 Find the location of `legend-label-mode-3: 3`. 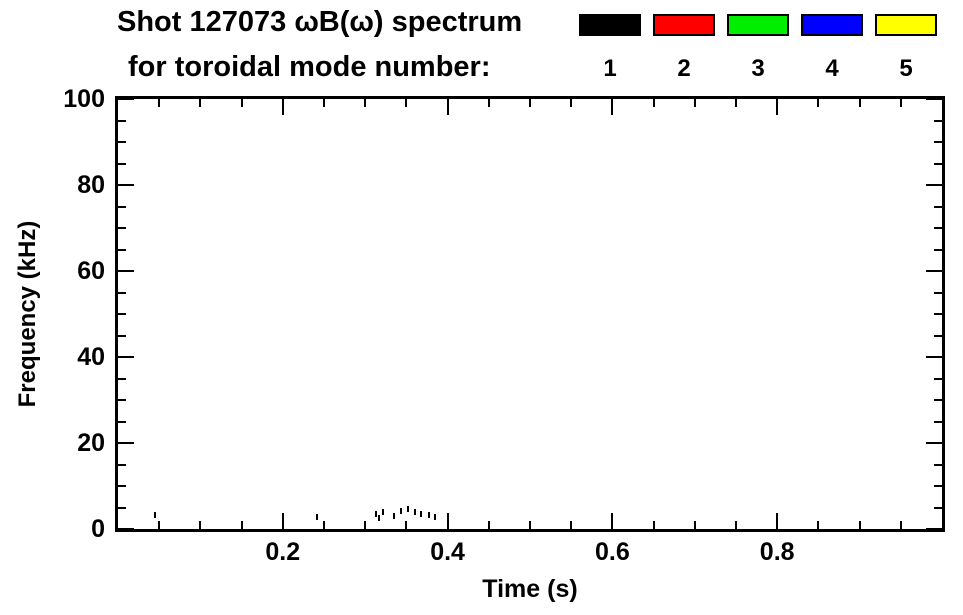

legend-label-mode-3: 3 is located at coordinates (758, 68).